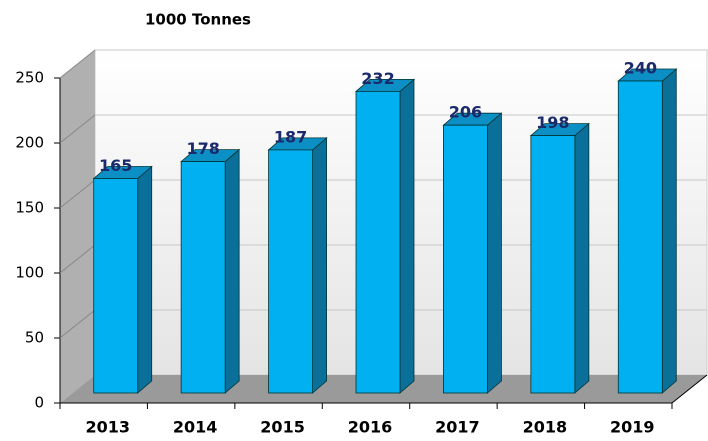 This screenshot has height=441, width=708. I want to click on y-tick-label: 100, so click(29, 273).